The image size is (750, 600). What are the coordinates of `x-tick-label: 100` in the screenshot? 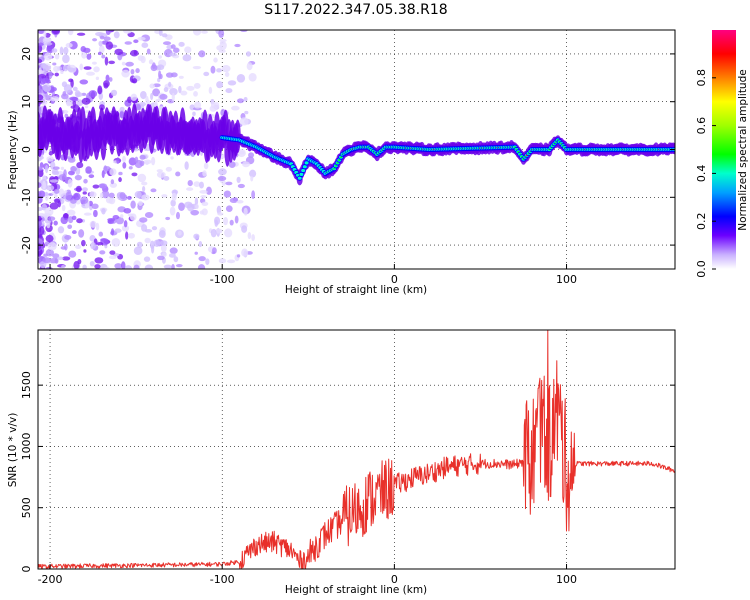 It's located at (566, 279).